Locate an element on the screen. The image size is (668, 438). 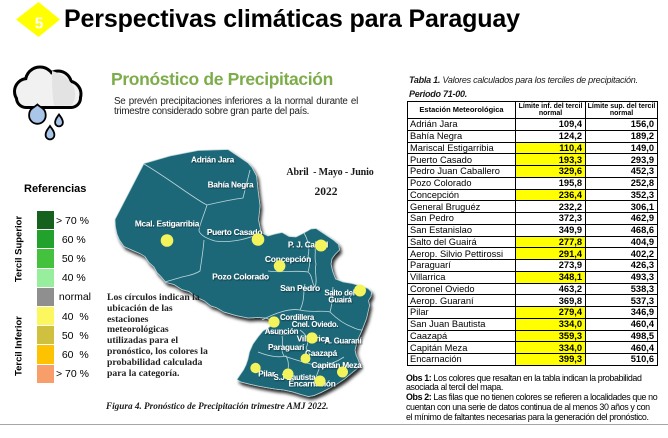
svg-text: P. J. Caball is located at coordinates (308, 245).